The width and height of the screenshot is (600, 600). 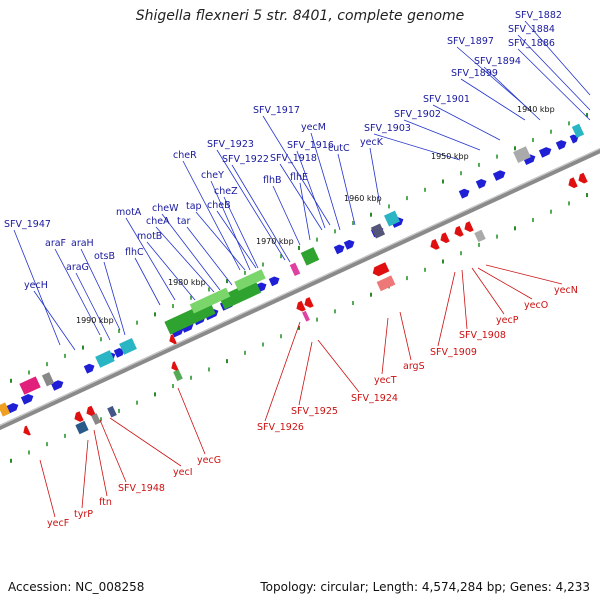 I want to click on gene-label: araH, so click(x=82, y=243).